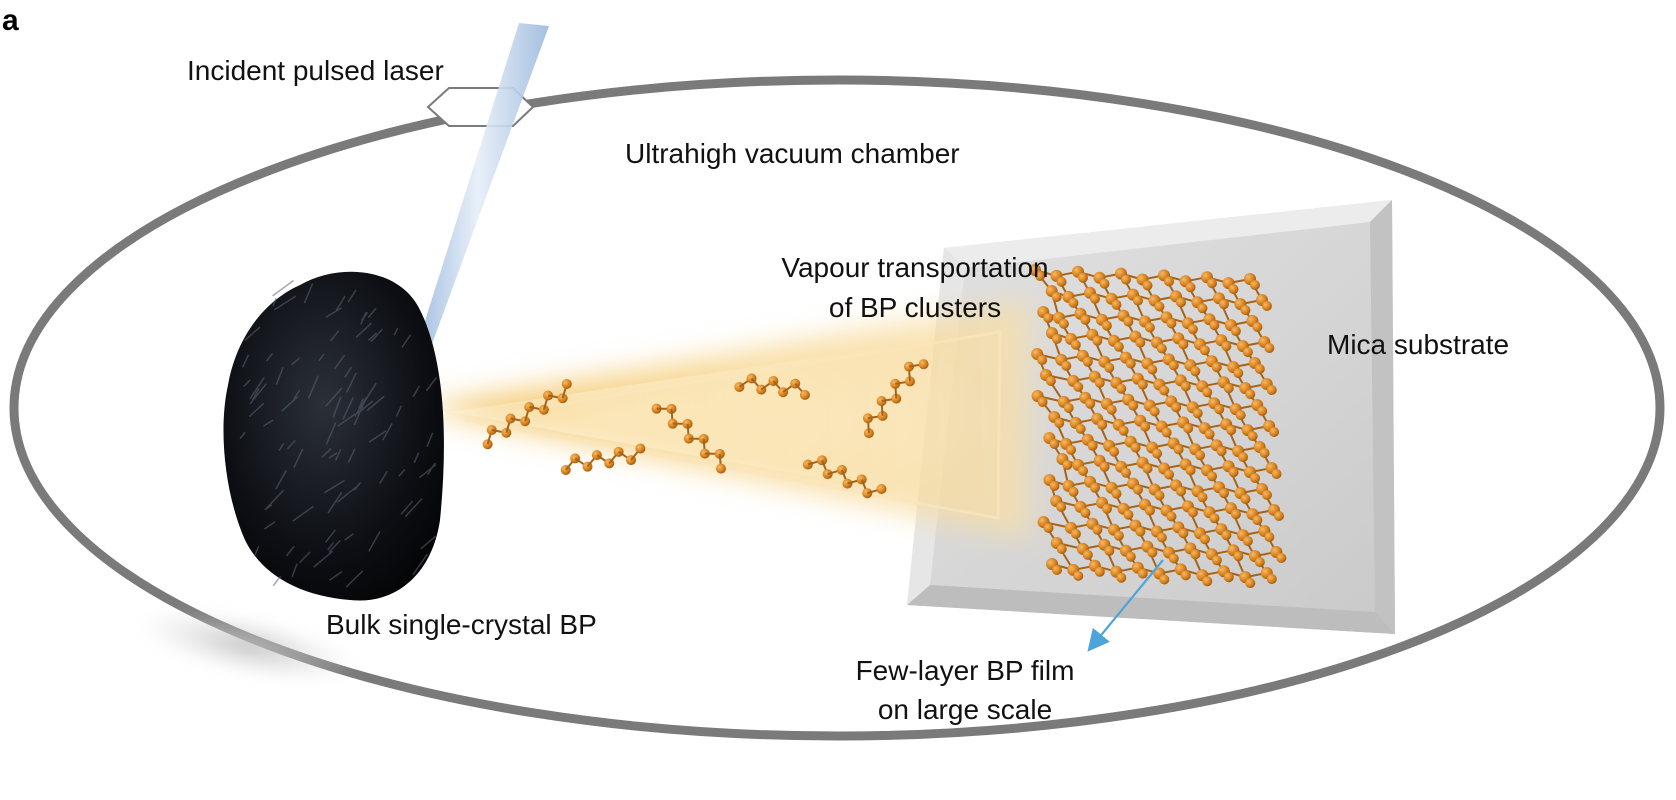  What do you see at coordinates (461, 624) in the screenshot?
I see `label-bulk-single-crystal-bp: Bulk single-crystal BP` at bounding box center [461, 624].